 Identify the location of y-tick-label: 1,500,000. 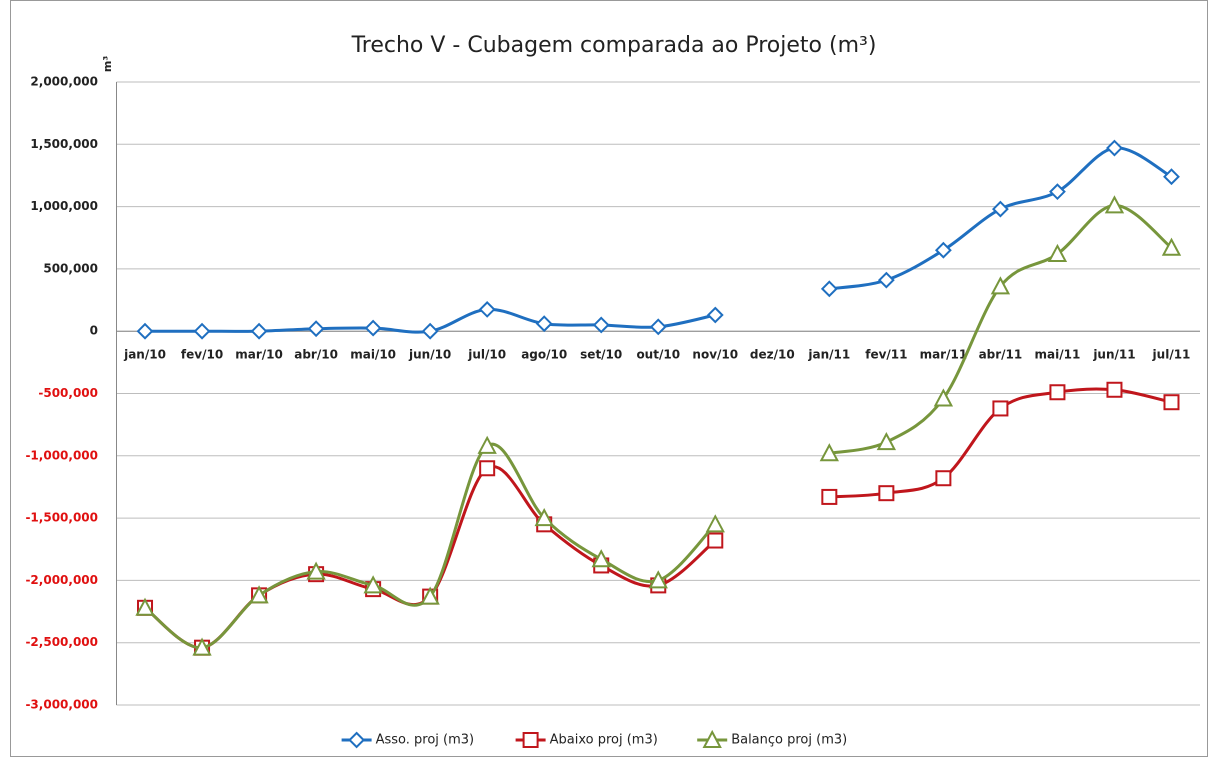
(64, 144).